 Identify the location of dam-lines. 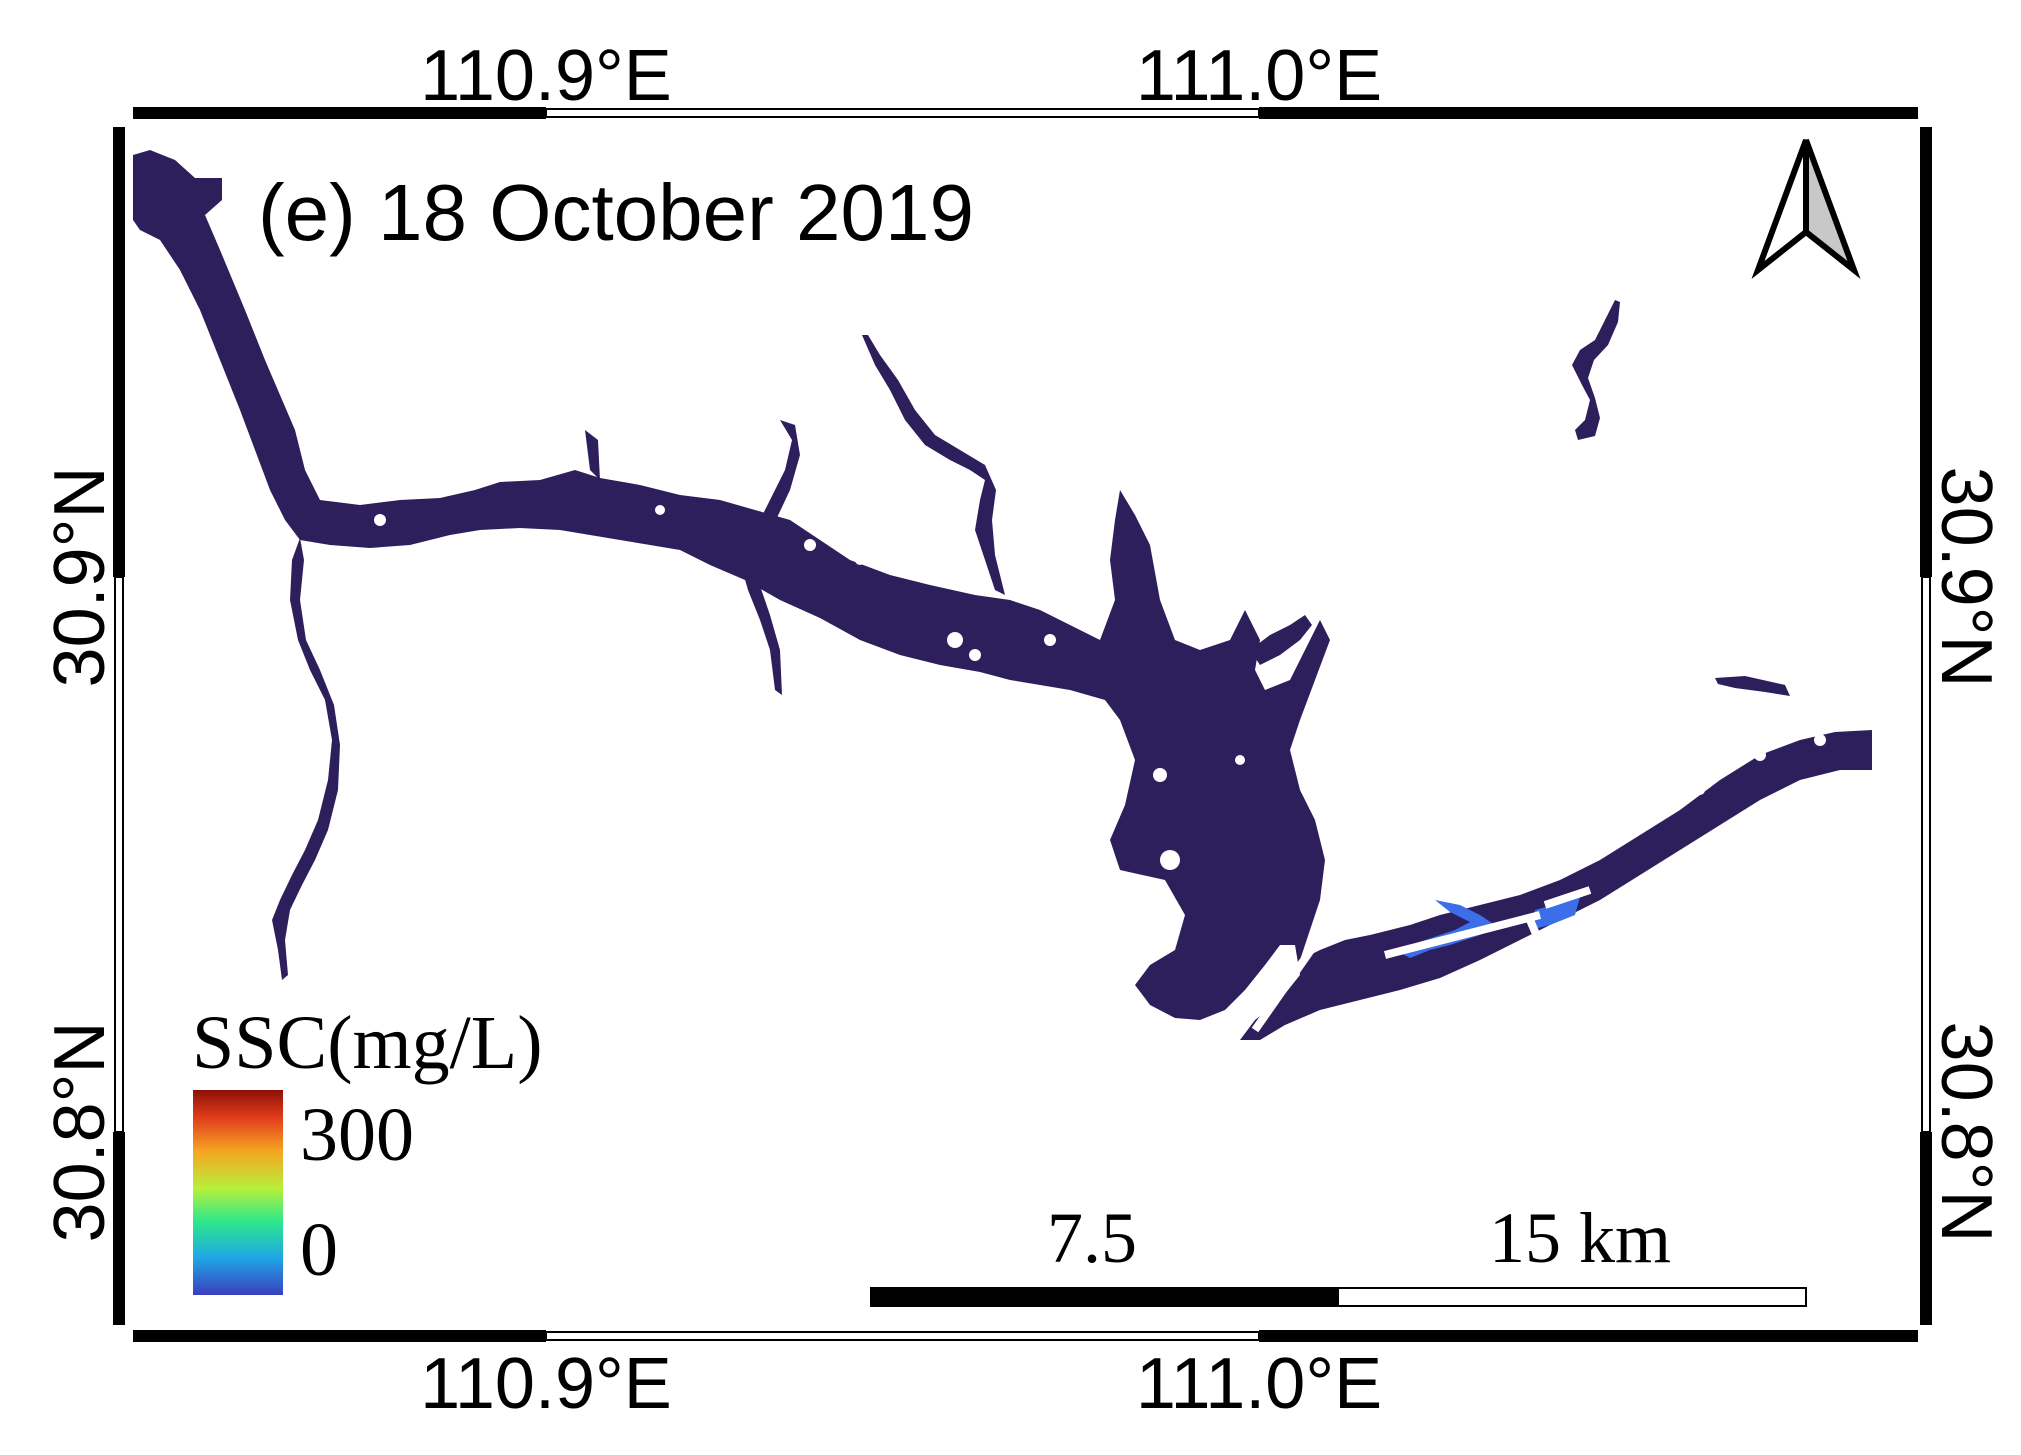
(1421, 959).